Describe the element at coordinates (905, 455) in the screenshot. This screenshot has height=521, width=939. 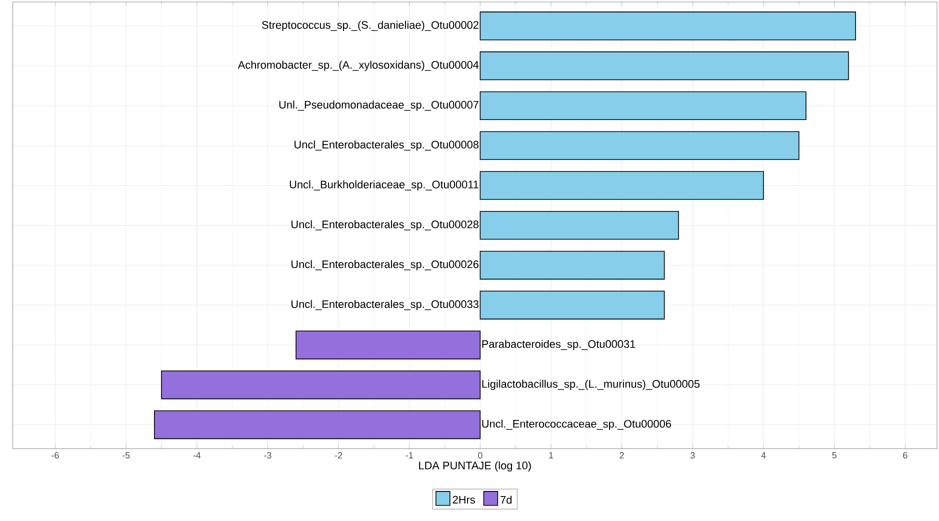
I see `x-tick-label: 6` at that location.